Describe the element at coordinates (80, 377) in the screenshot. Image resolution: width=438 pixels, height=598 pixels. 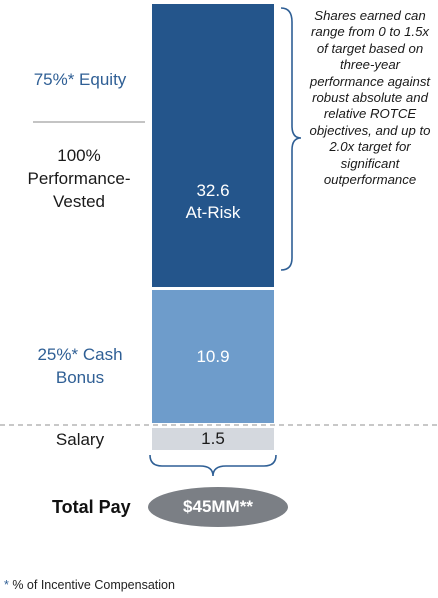
I see `cash-bonus-line-2: Bonus` at that location.